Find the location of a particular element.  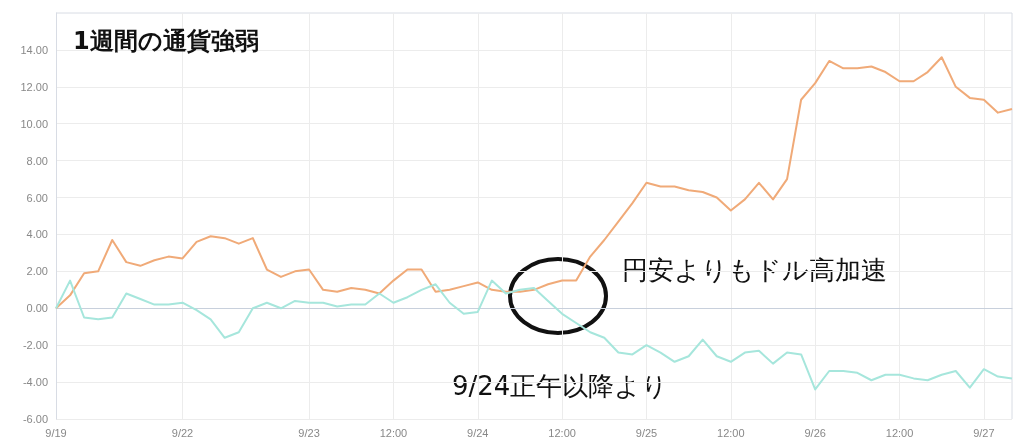

y-tick-label: -2.00 is located at coordinates (35, 345).